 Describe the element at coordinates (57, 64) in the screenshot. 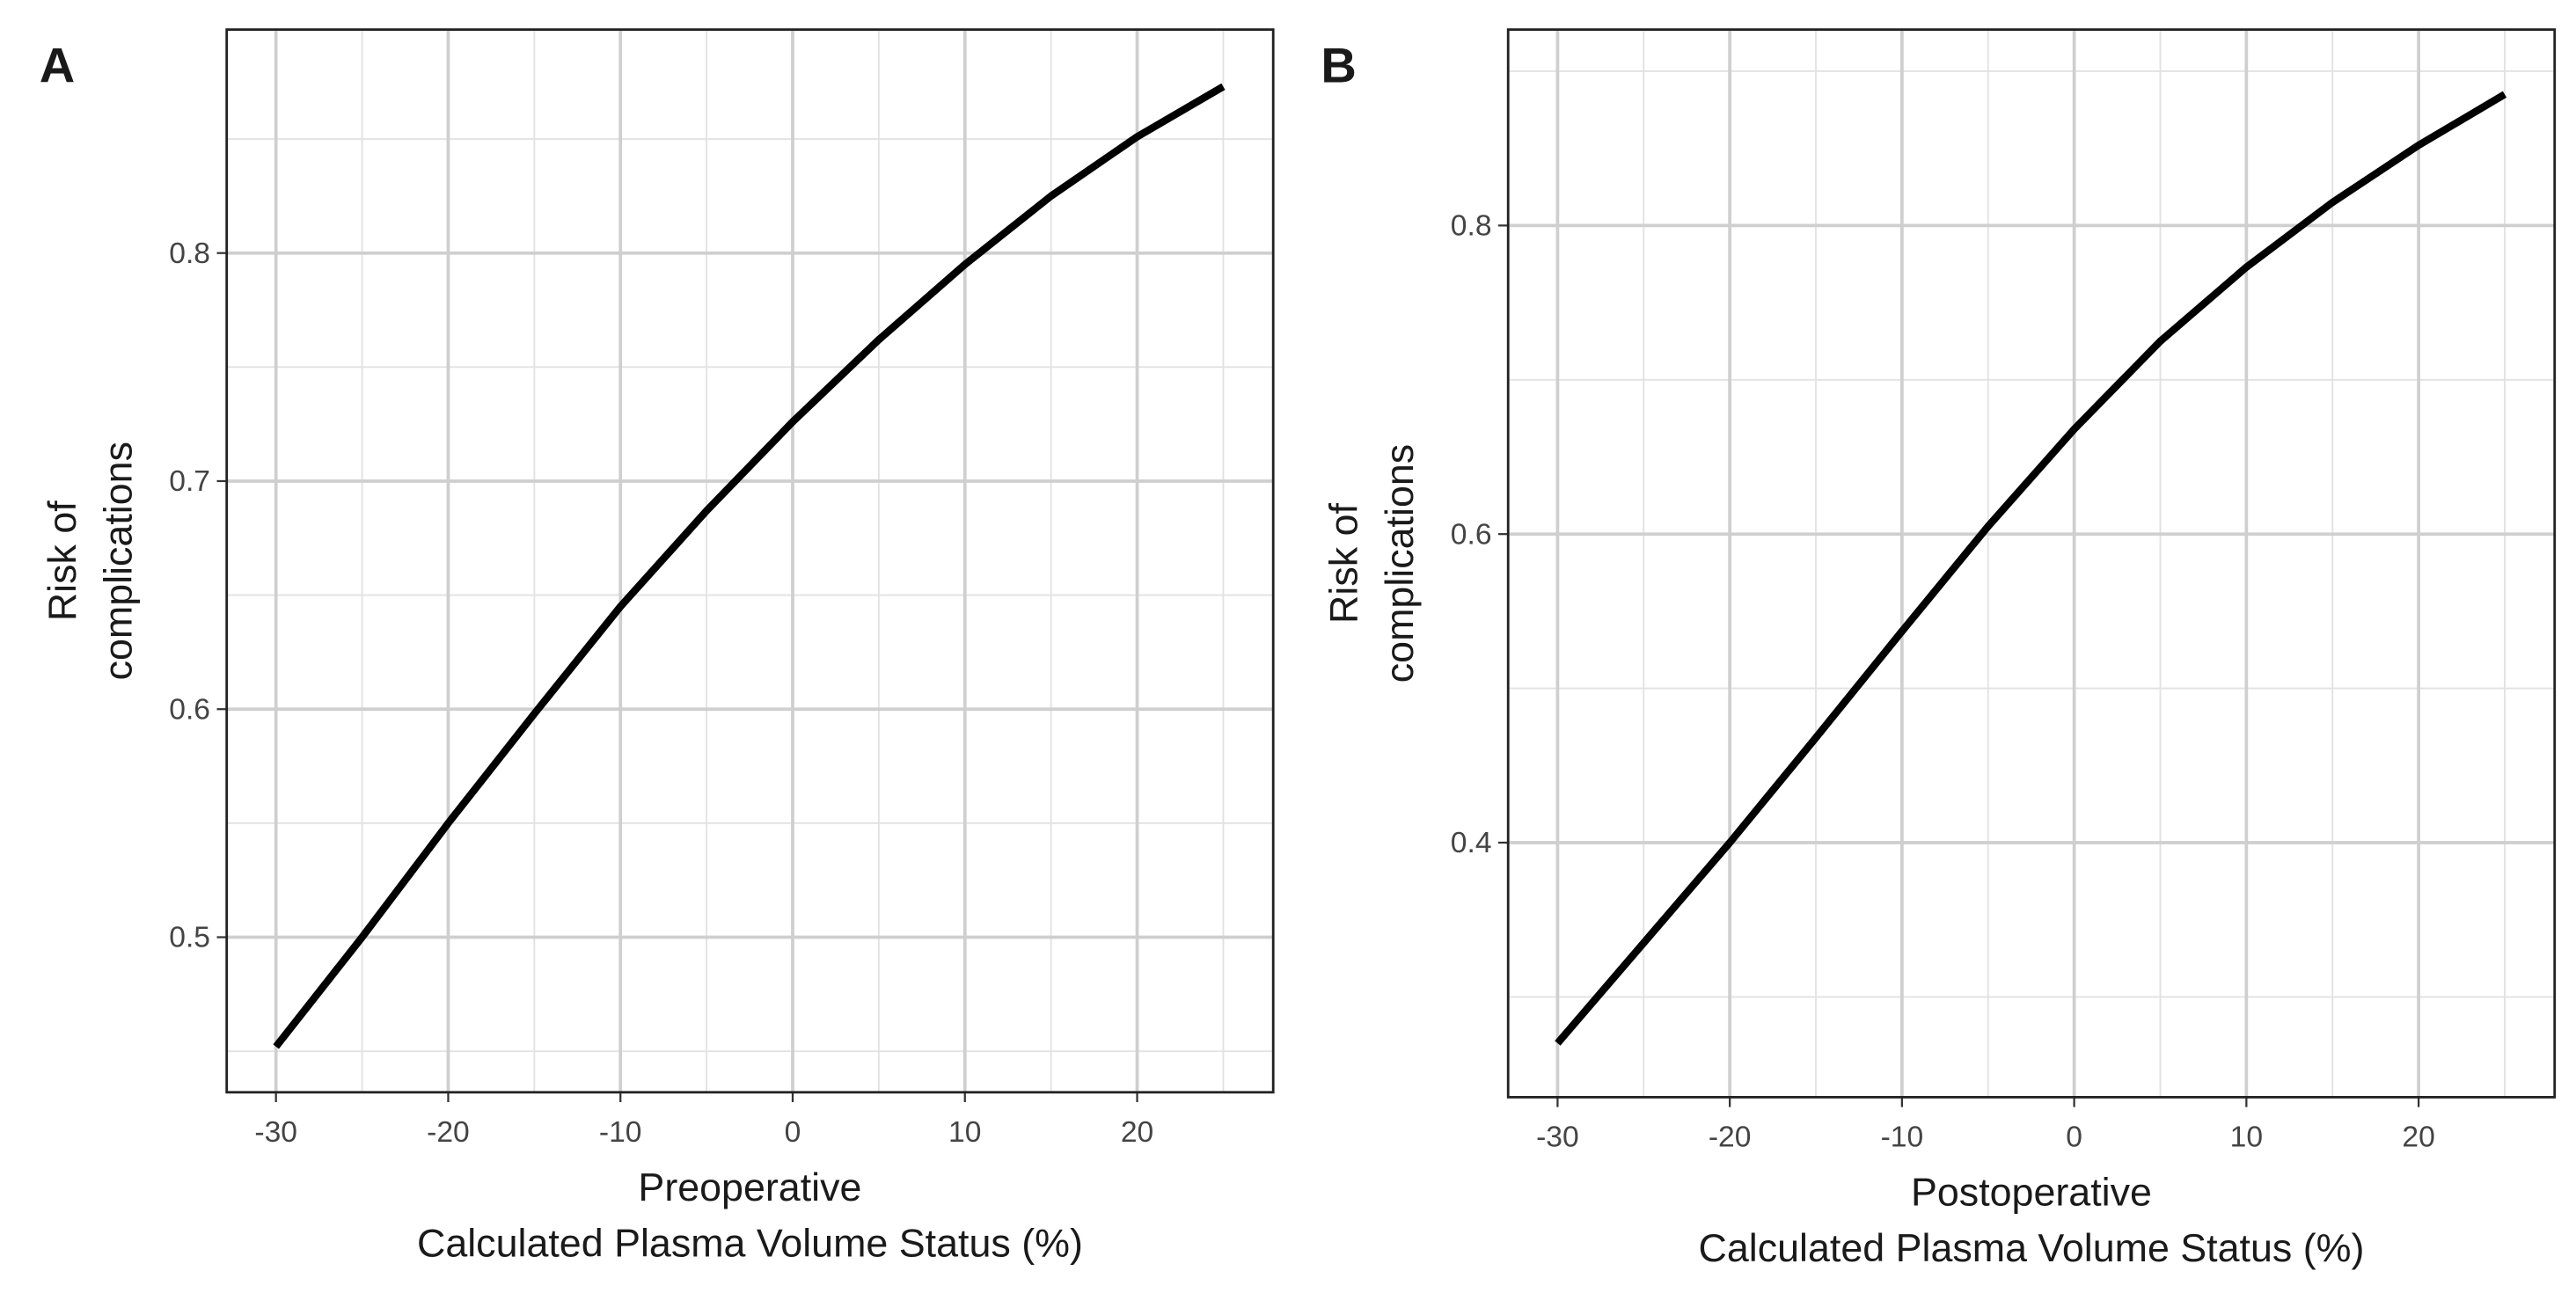

I see `panel-label: A` at that location.